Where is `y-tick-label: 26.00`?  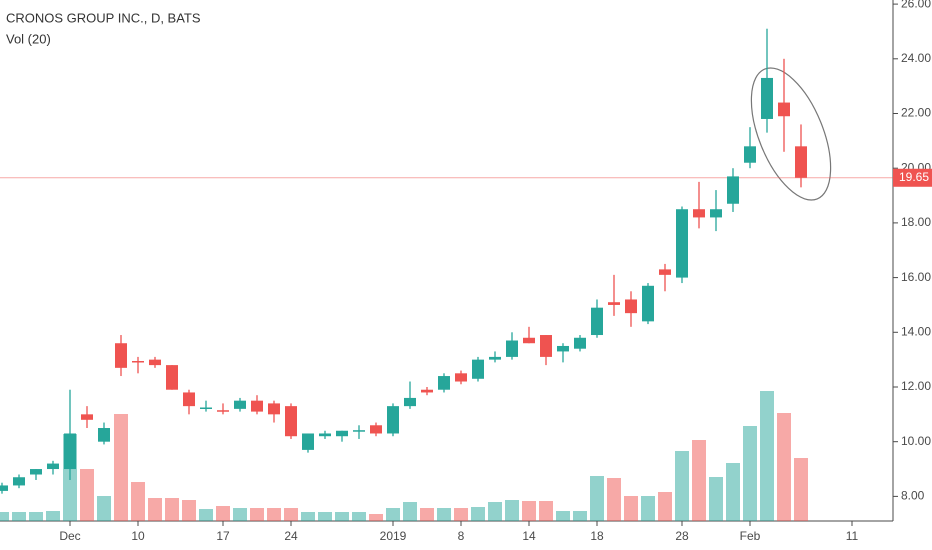
y-tick-label: 26.00 is located at coordinates (916, 5).